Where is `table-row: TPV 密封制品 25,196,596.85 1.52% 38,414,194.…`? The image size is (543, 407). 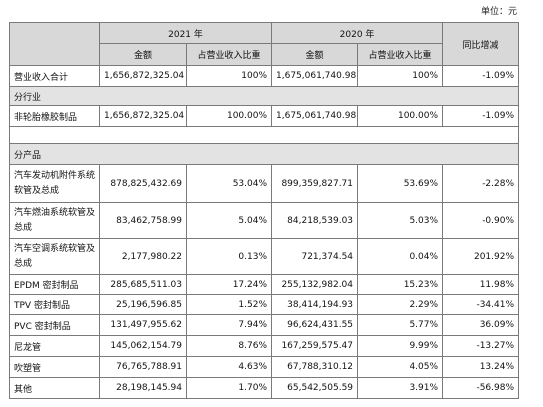
table-row: TPV 密封制品 25,196,596.85 1.52% 38,414,194.… is located at coordinates (264, 304).